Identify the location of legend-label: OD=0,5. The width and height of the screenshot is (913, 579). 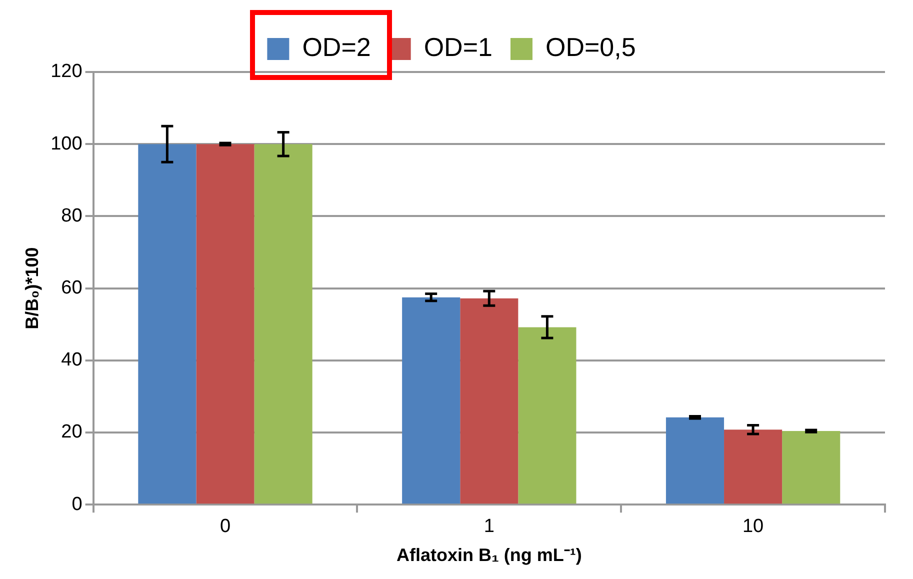
(590, 47).